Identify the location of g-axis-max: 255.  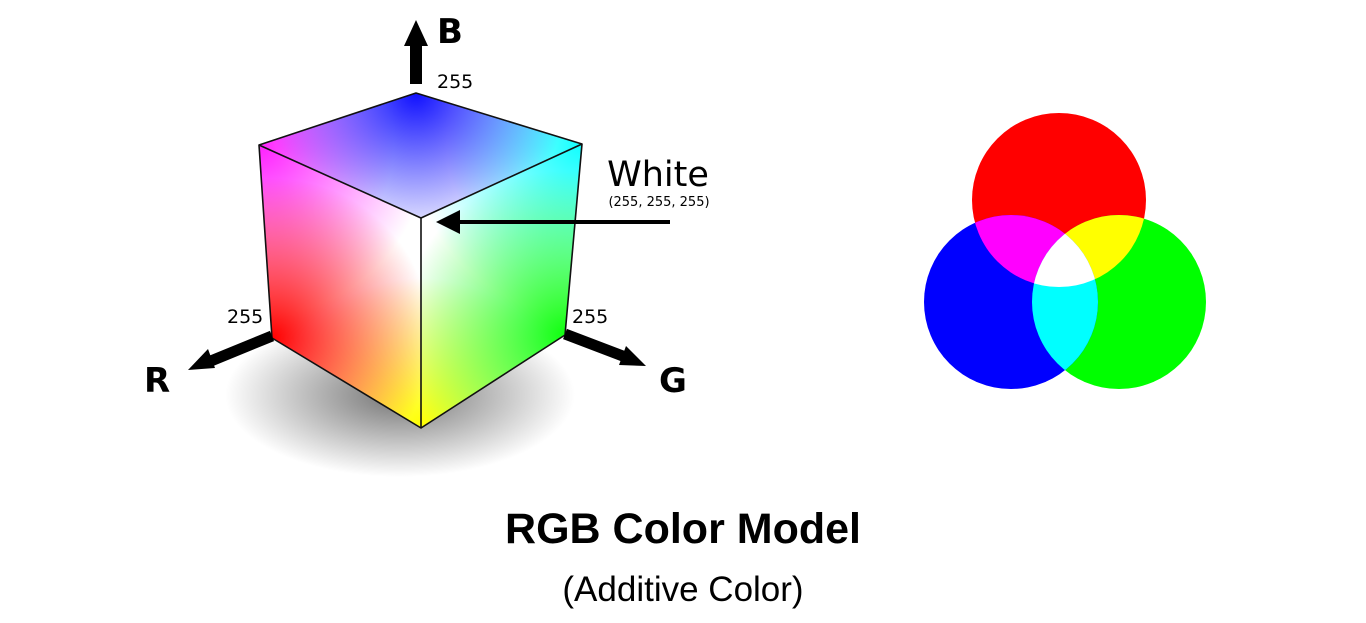
(590, 317).